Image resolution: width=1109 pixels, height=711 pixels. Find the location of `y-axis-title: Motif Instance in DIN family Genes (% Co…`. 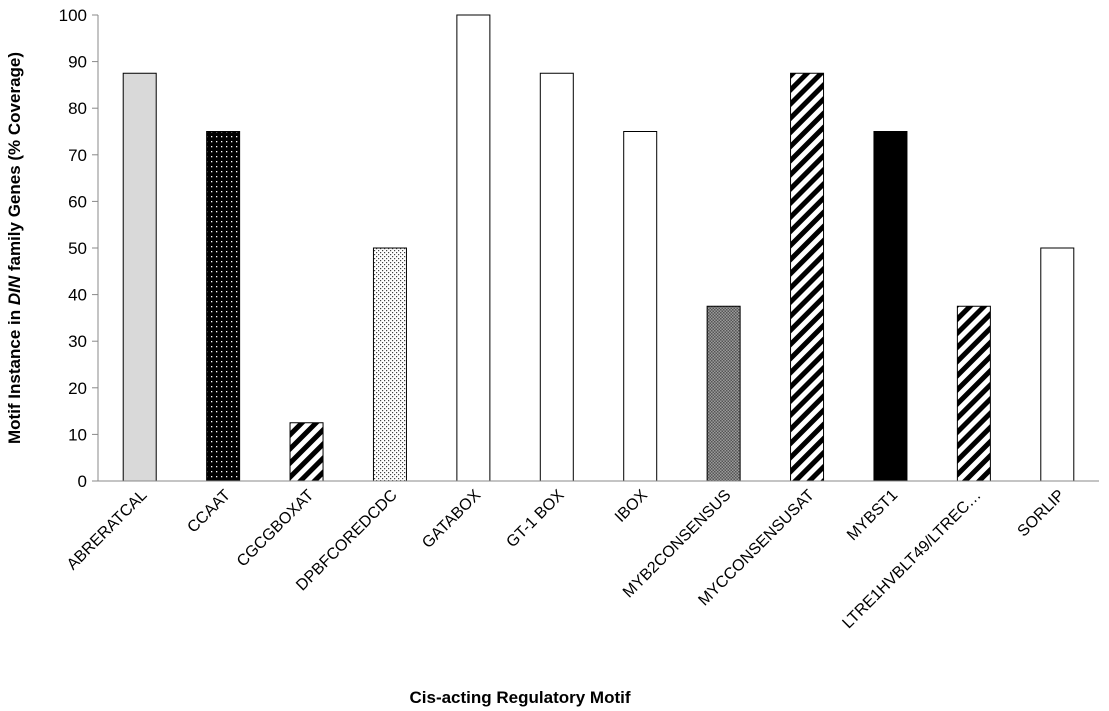

y-axis-title: Motif Instance in DIN family Genes (% Co… is located at coordinates (14, 248).